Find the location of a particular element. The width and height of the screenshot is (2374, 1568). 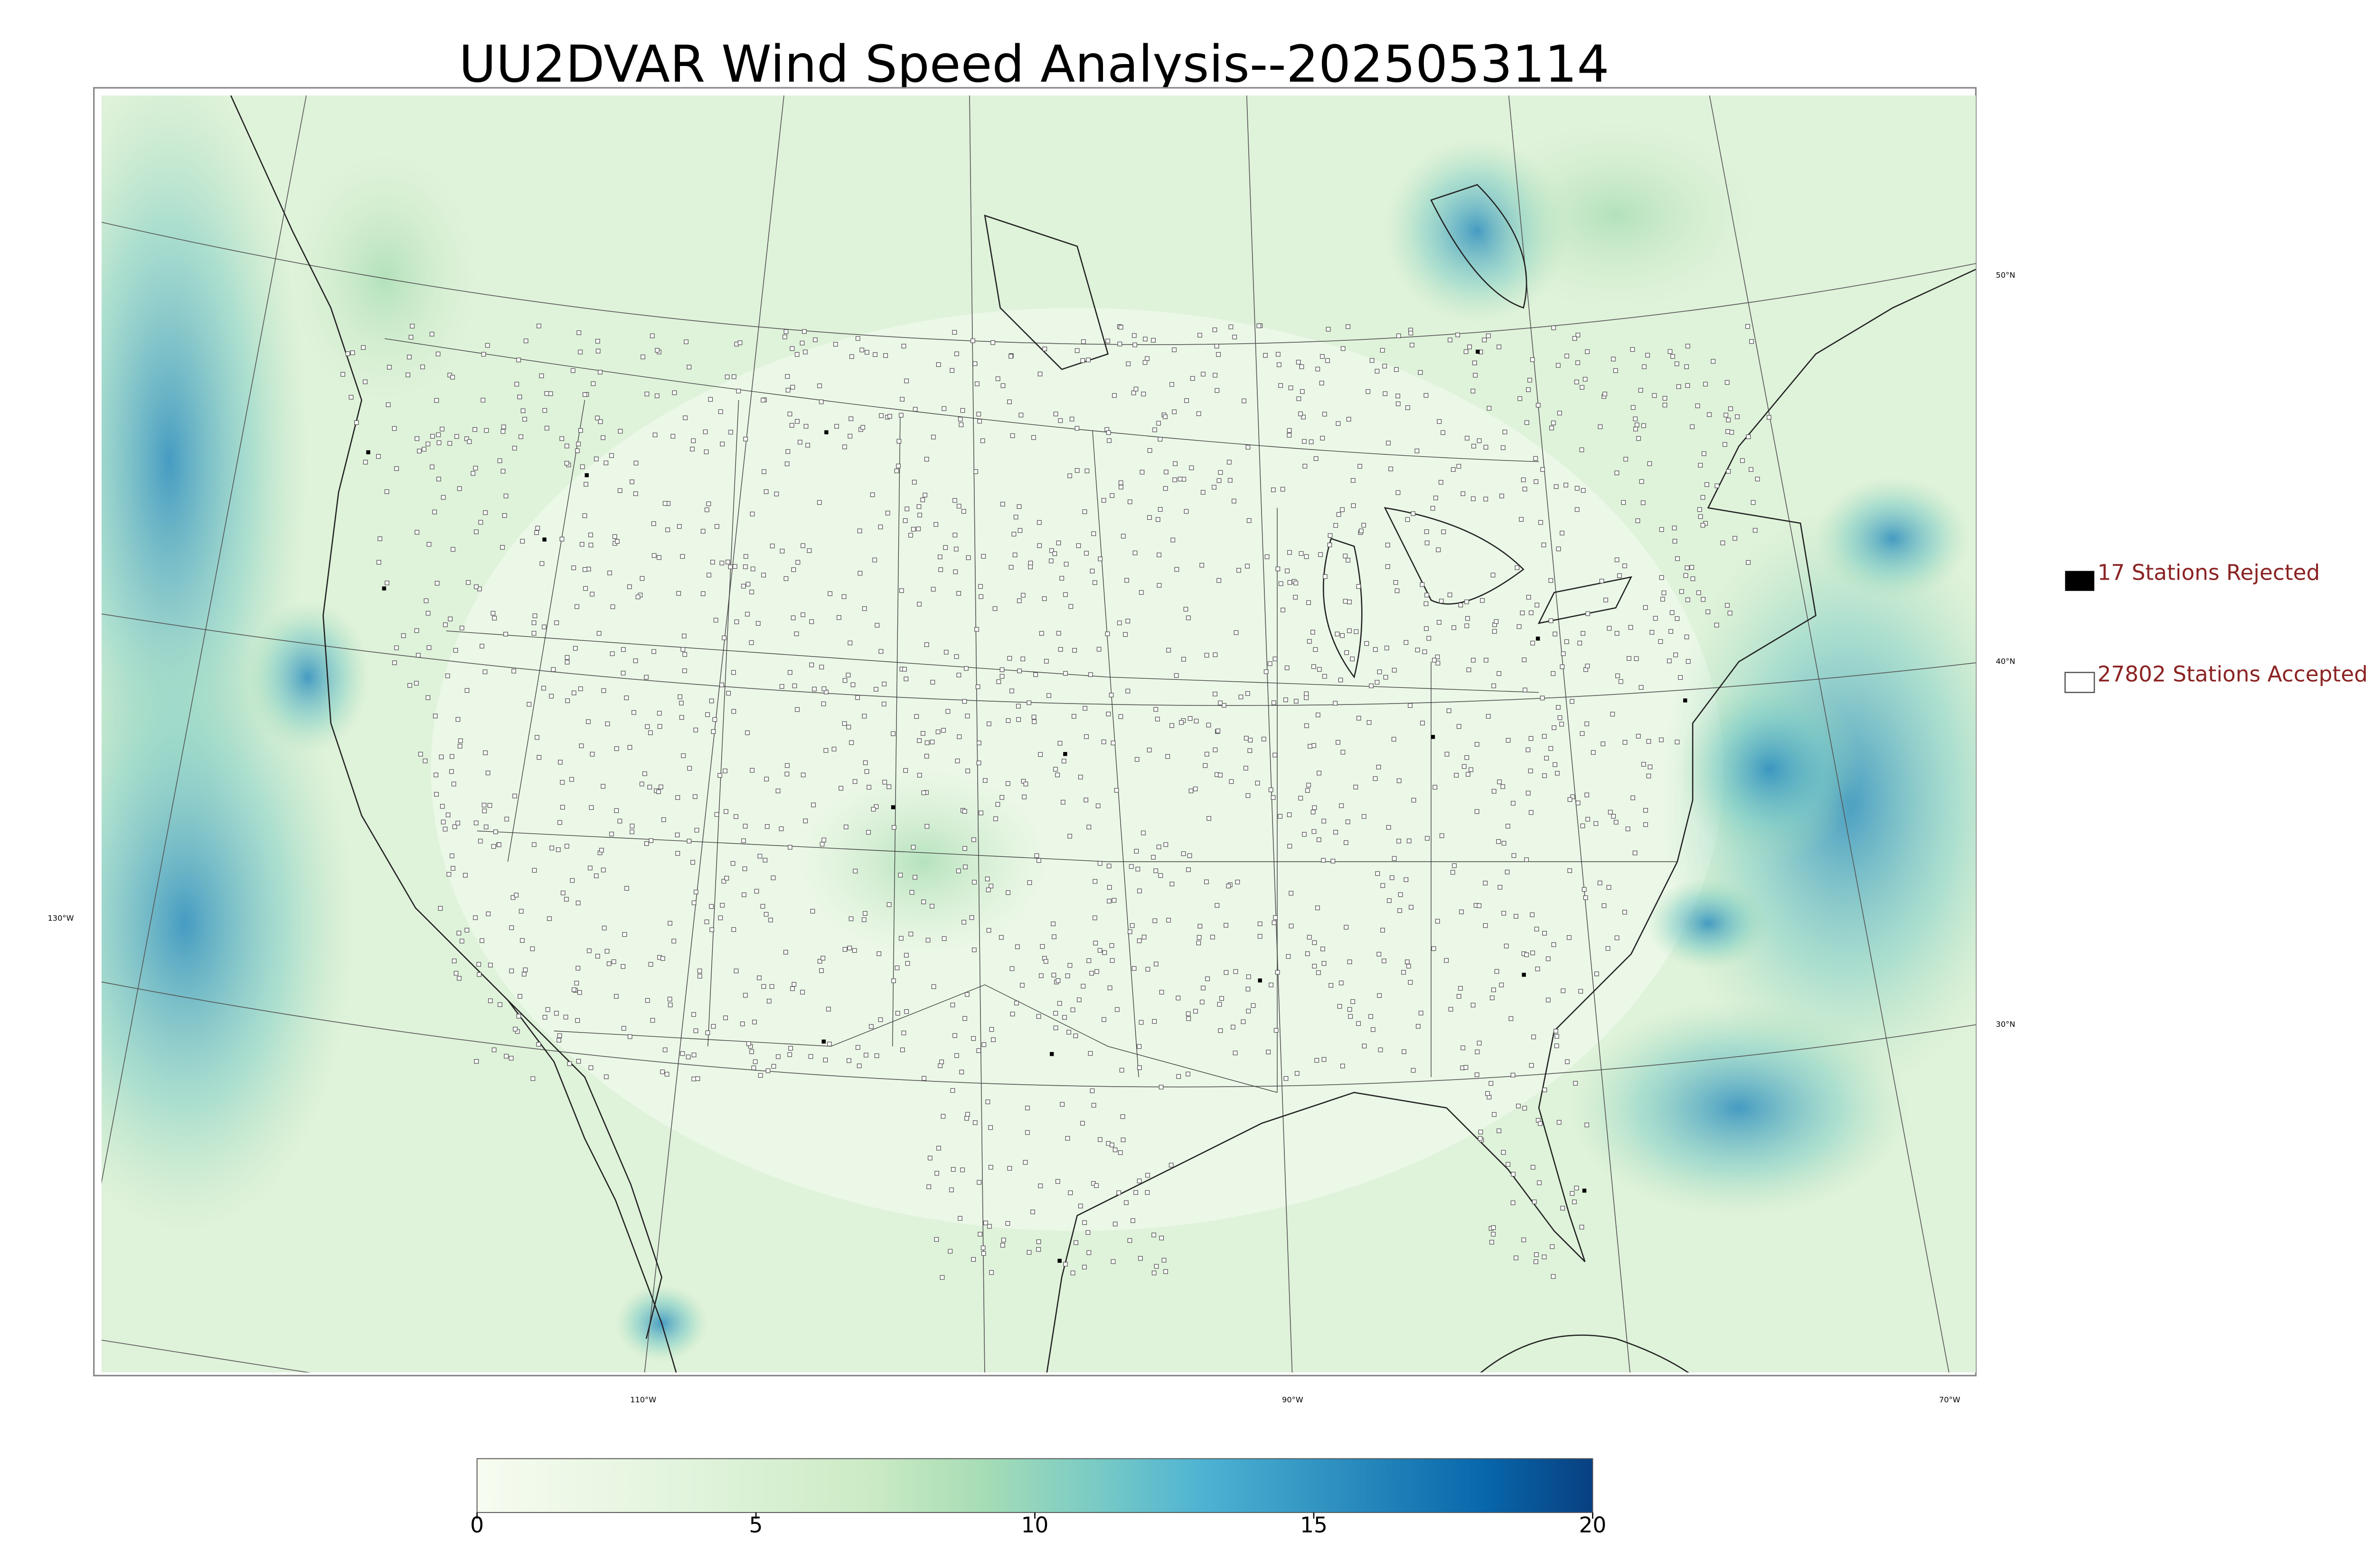

colorbar-tick-label: 5 is located at coordinates (756, 1525).